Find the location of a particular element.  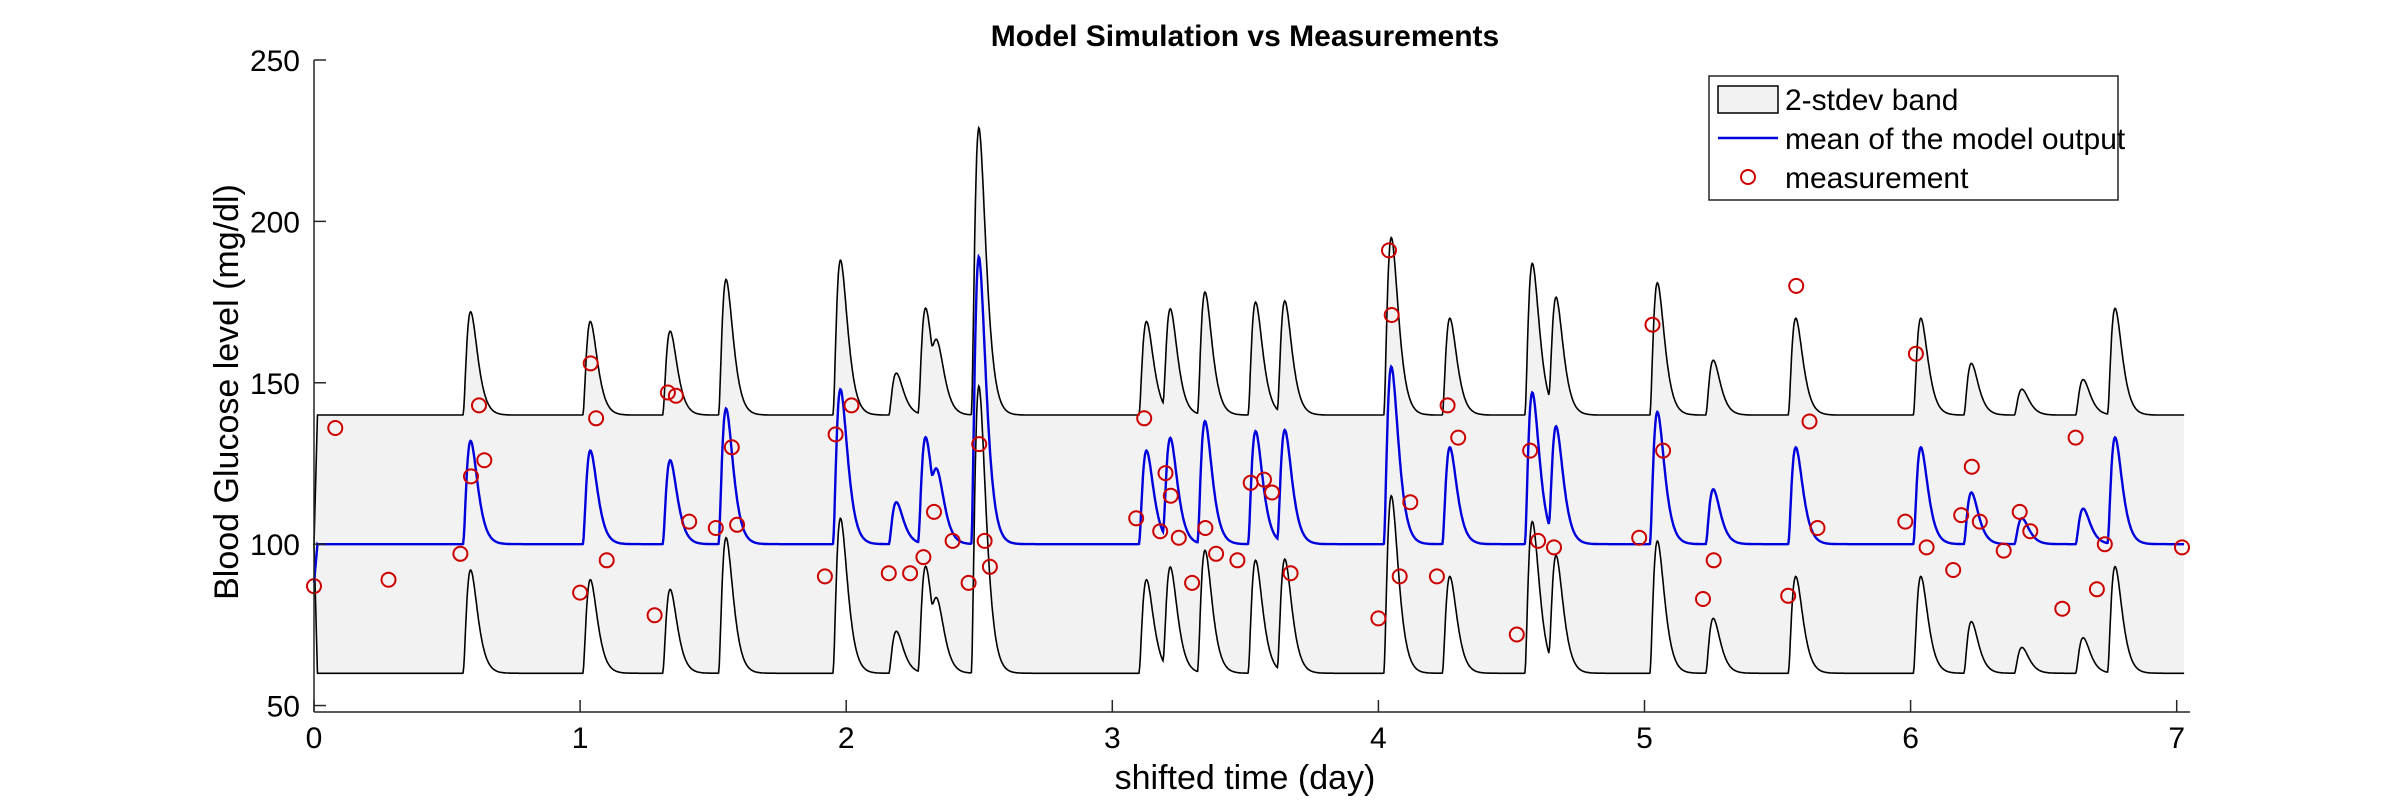

x-tick-label: 0 is located at coordinates (314, 738).